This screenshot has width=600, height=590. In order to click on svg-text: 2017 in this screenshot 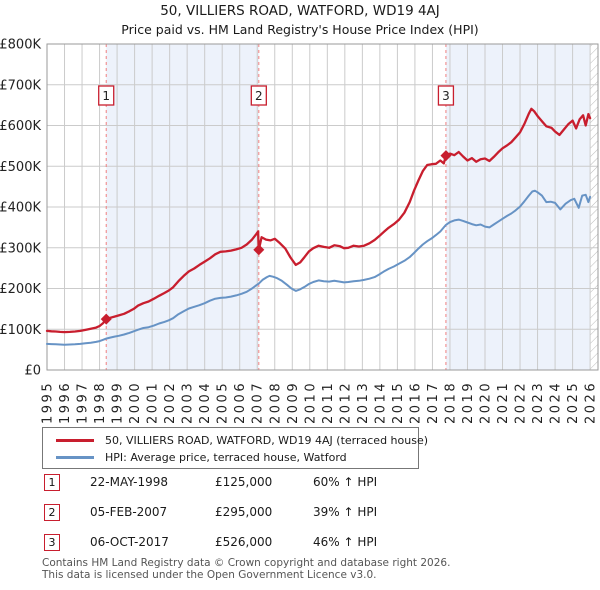, I will do `click(433, 402)`.